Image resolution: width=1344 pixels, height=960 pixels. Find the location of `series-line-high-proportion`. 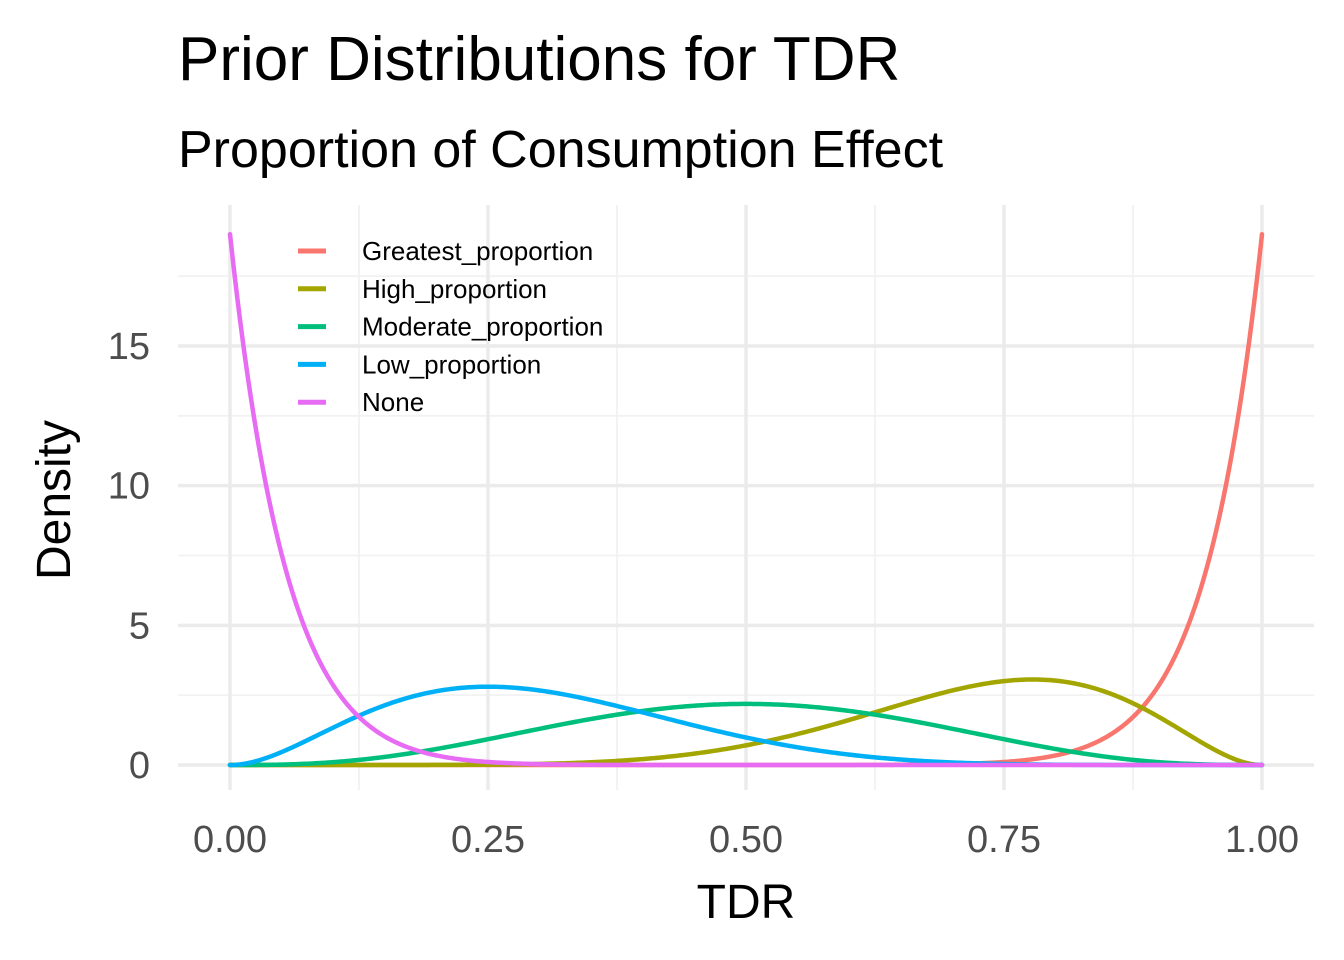

series-line-high-proportion is located at coordinates (746, 722).